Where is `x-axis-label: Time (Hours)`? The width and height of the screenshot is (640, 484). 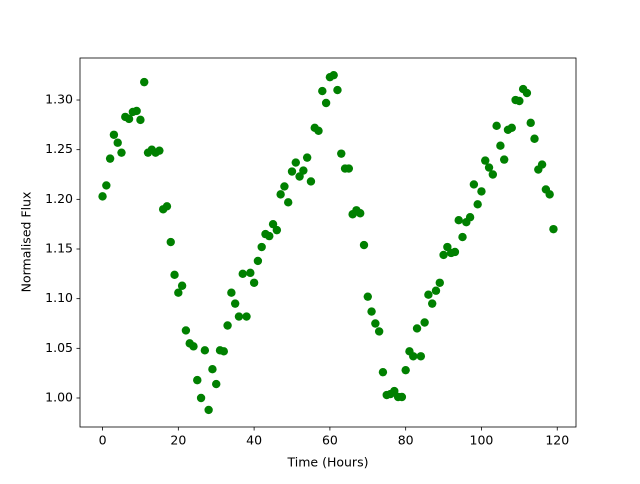 x-axis-label: Time (Hours) is located at coordinates (328, 462).